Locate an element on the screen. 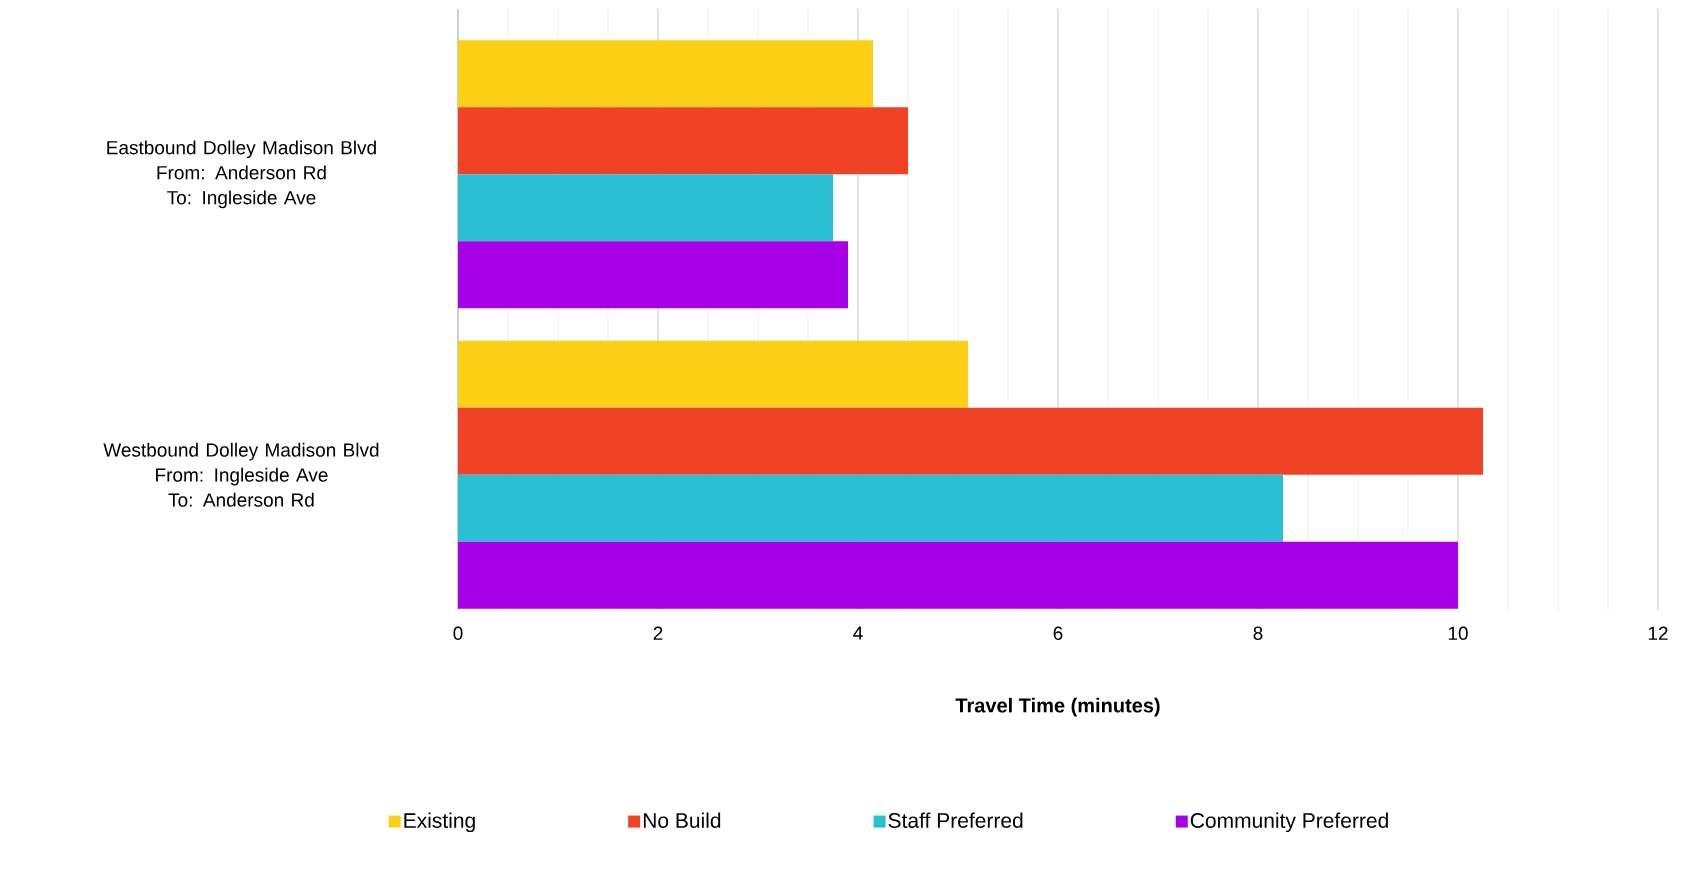  x-tick-label: 6 is located at coordinates (1058, 633).